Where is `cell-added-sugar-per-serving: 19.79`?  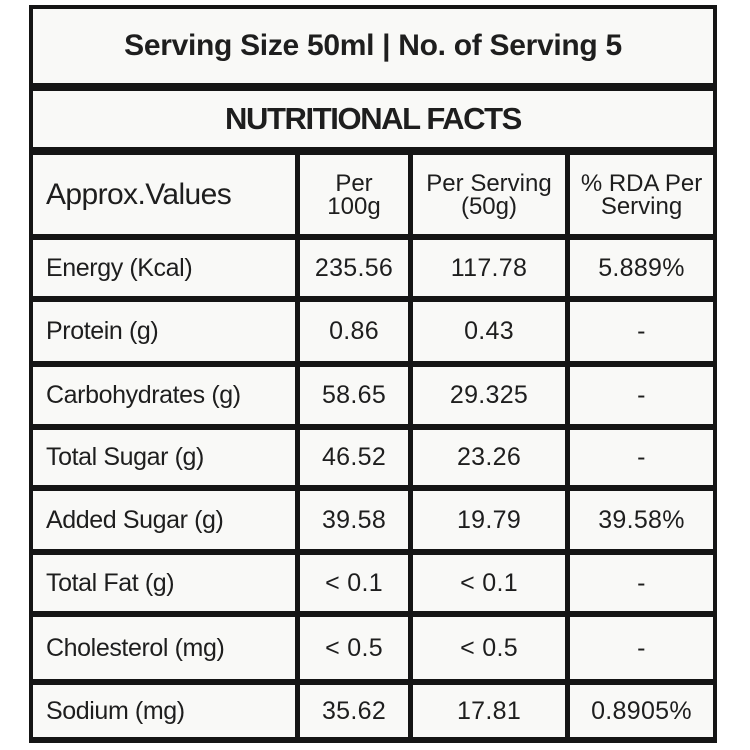
cell-added-sugar-per-serving: 19.79 is located at coordinates (489, 520).